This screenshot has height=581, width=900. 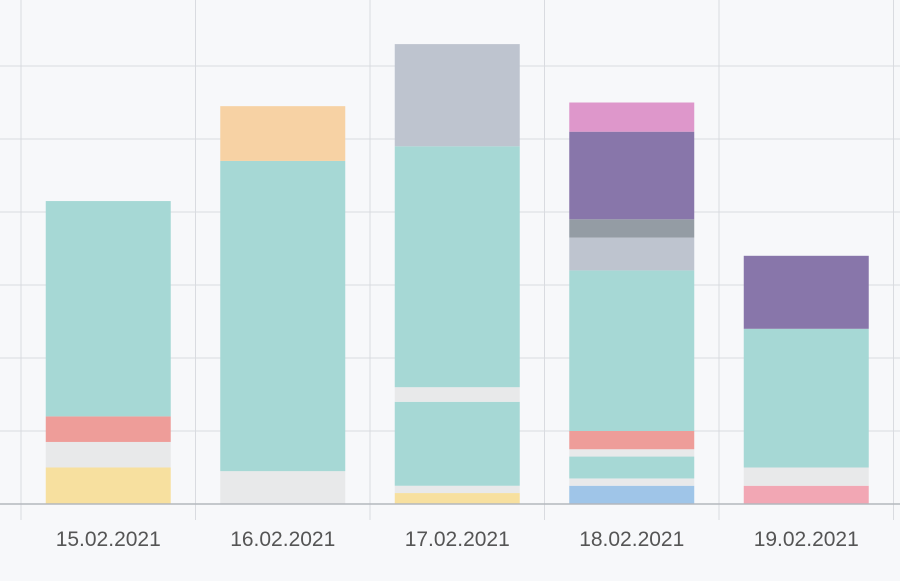 I want to click on x-tick-label: 16.02.2021, so click(x=282, y=539).